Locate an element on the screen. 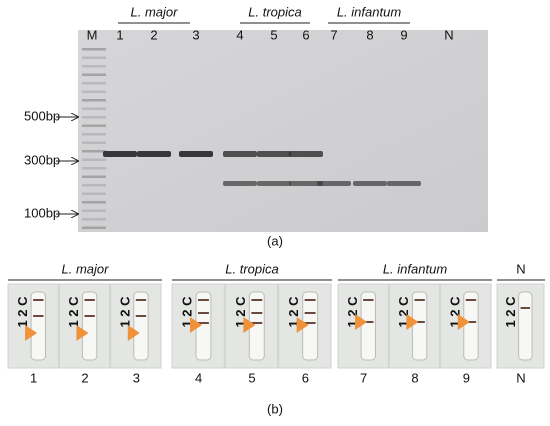 The width and height of the screenshot is (550, 426). lane-label: 1 is located at coordinates (119, 34).